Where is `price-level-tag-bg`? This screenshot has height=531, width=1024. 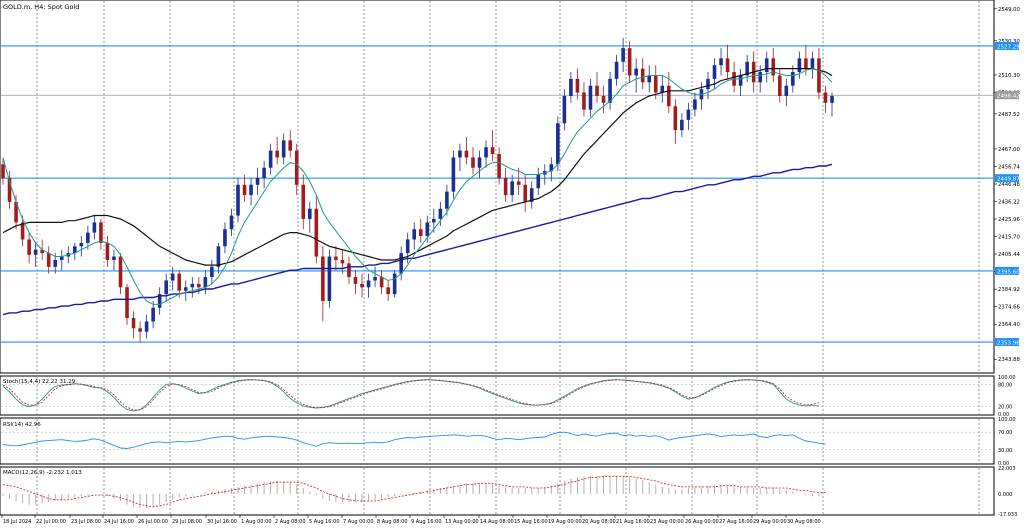 price-level-tag-bg is located at coordinates (1007, 45).